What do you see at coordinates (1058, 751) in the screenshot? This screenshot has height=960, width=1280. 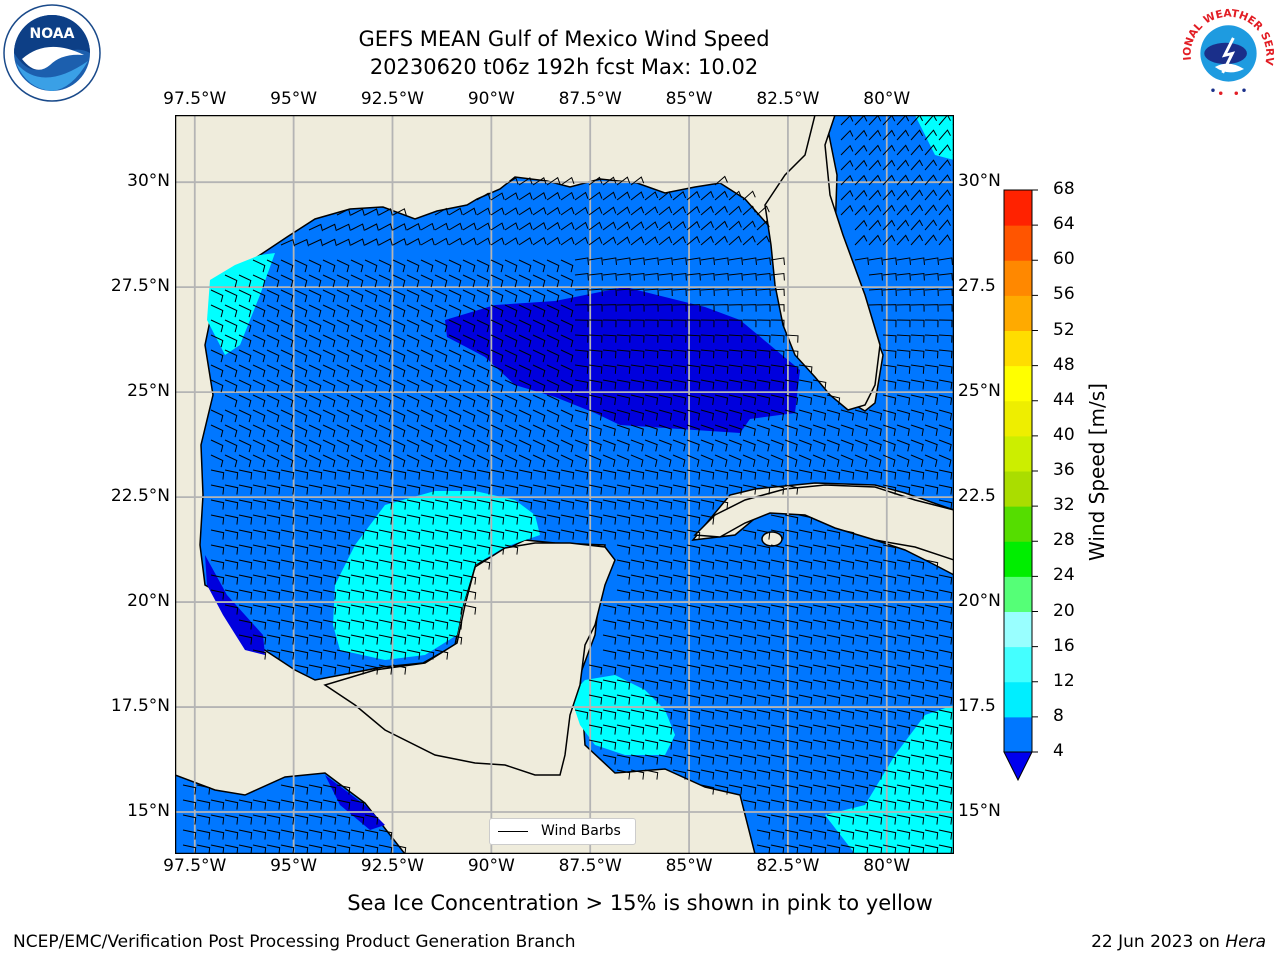 I see `colorbar-tick-label: 4` at bounding box center [1058, 751].